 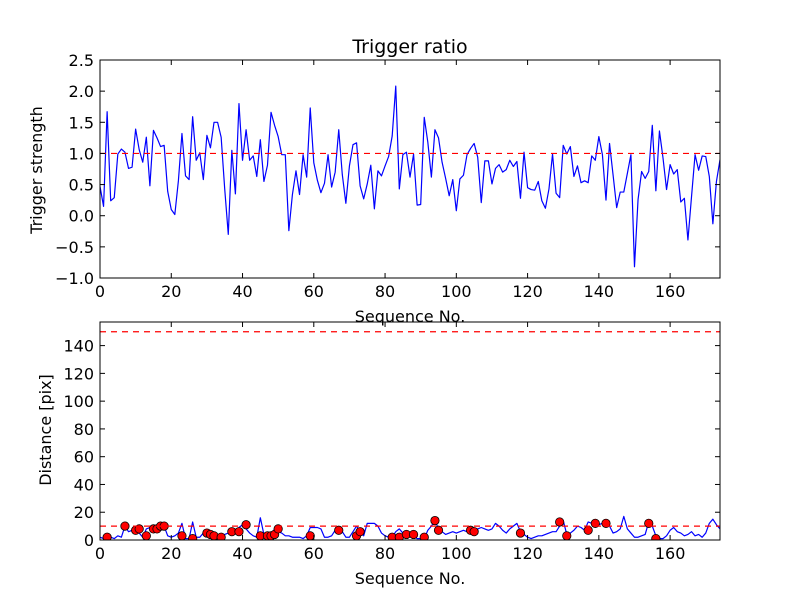 I want to click on top-chart-xlabel: Sequence No., so click(x=410, y=316).